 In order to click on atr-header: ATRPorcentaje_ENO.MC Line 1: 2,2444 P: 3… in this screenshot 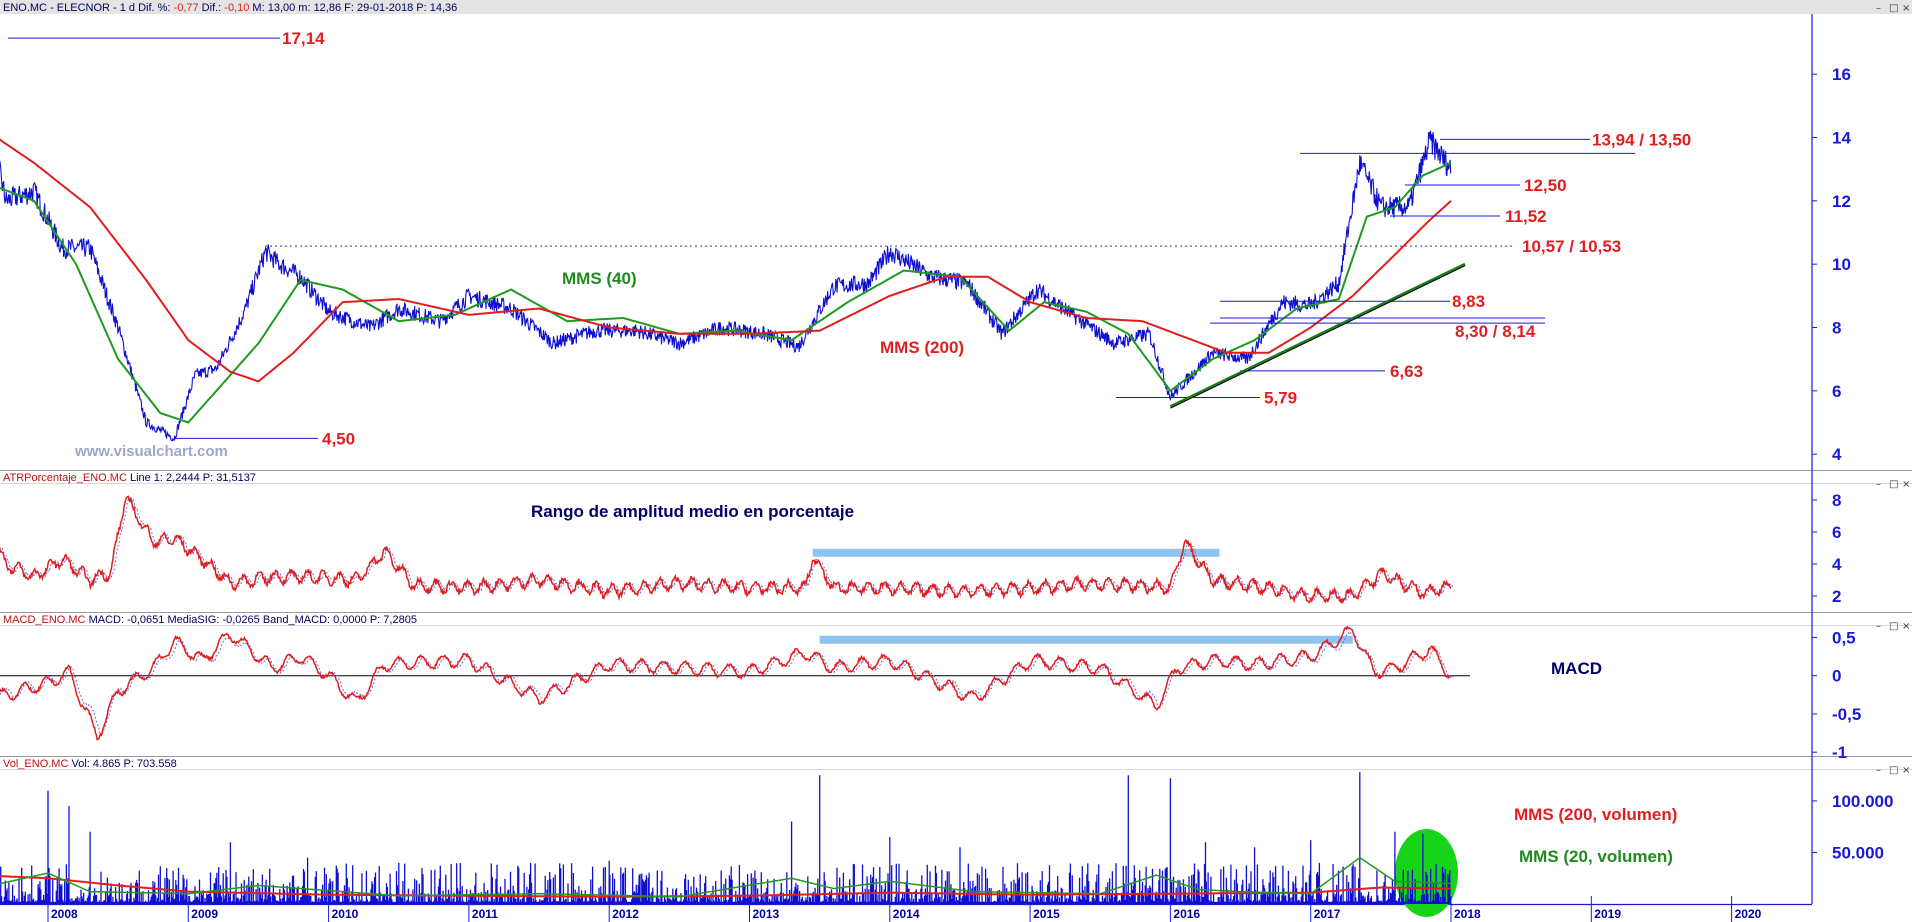, I will do `click(129, 478)`.